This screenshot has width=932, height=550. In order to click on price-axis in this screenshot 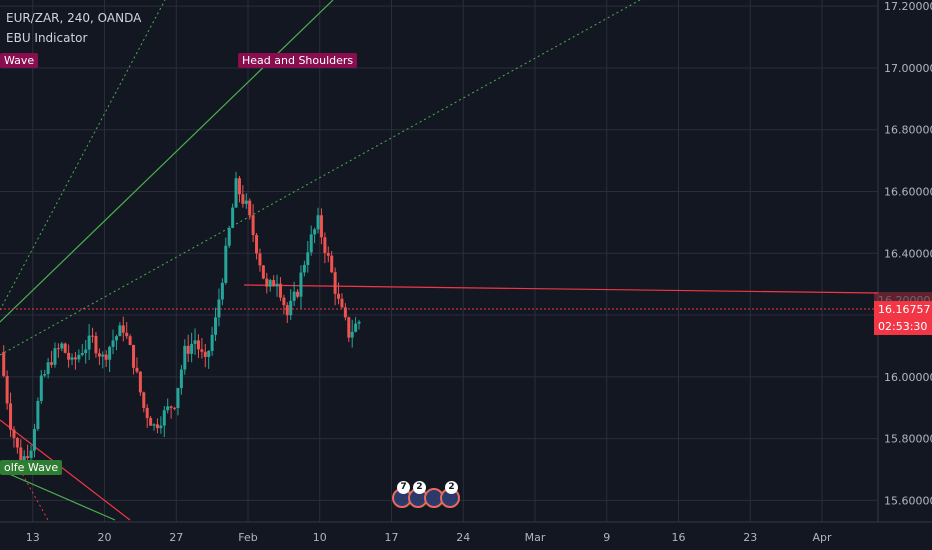, I will do `click(905, 261)`.